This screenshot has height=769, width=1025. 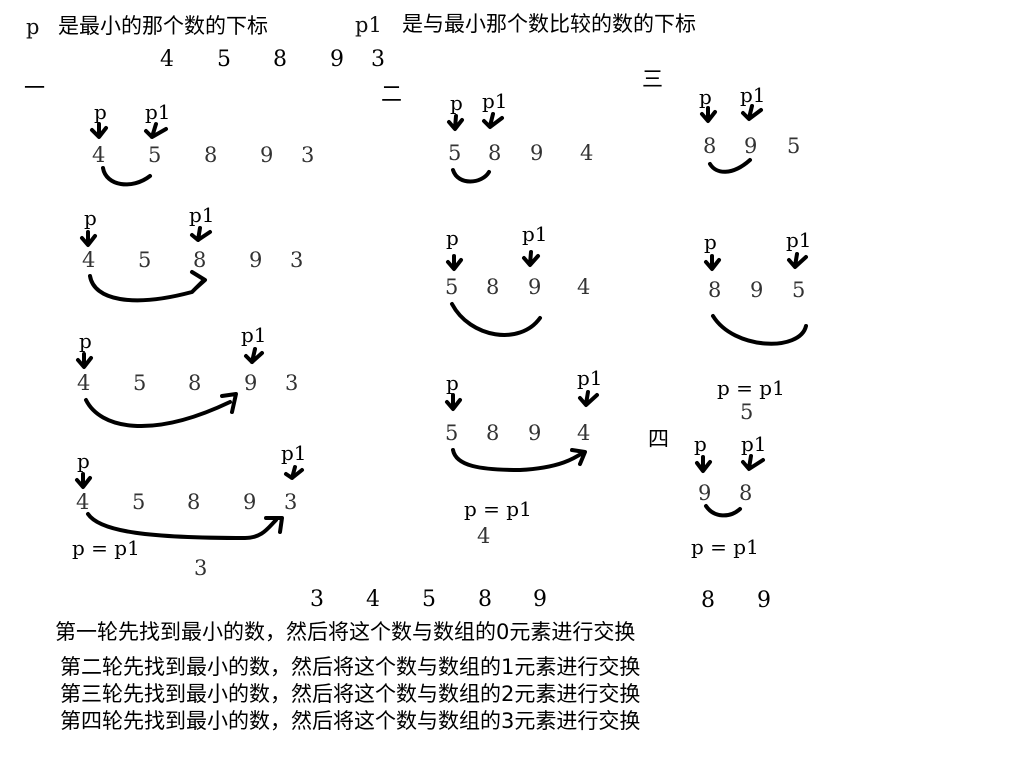 What do you see at coordinates (350, 694) in the screenshot?
I see `explanation-line-3: 第三轮先找到最小的数，然后将这个数与数组的2元素进行交换` at bounding box center [350, 694].